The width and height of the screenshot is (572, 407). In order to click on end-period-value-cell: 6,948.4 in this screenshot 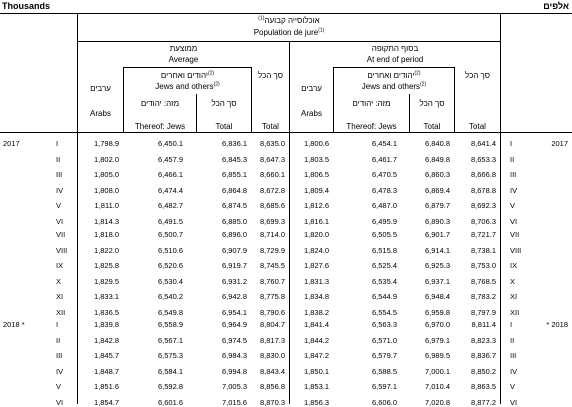, I will do `click(437, 297)`.